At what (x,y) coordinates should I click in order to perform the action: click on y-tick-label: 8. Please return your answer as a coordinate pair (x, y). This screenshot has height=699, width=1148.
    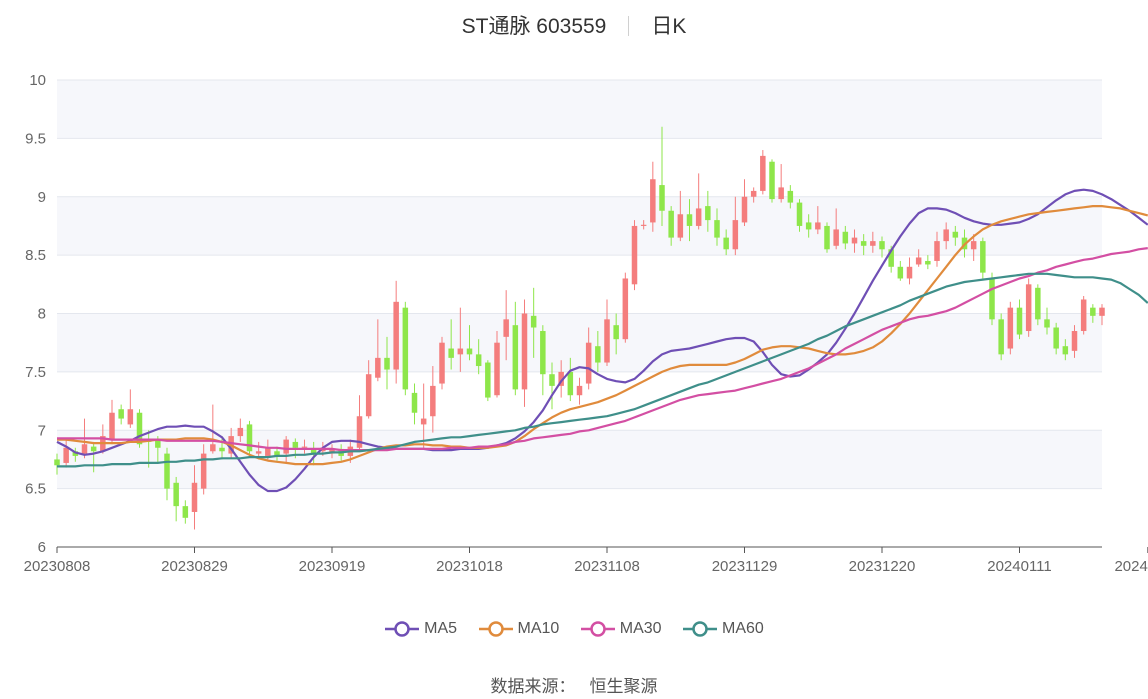
    Looking at the image, I should click on (42, 314).